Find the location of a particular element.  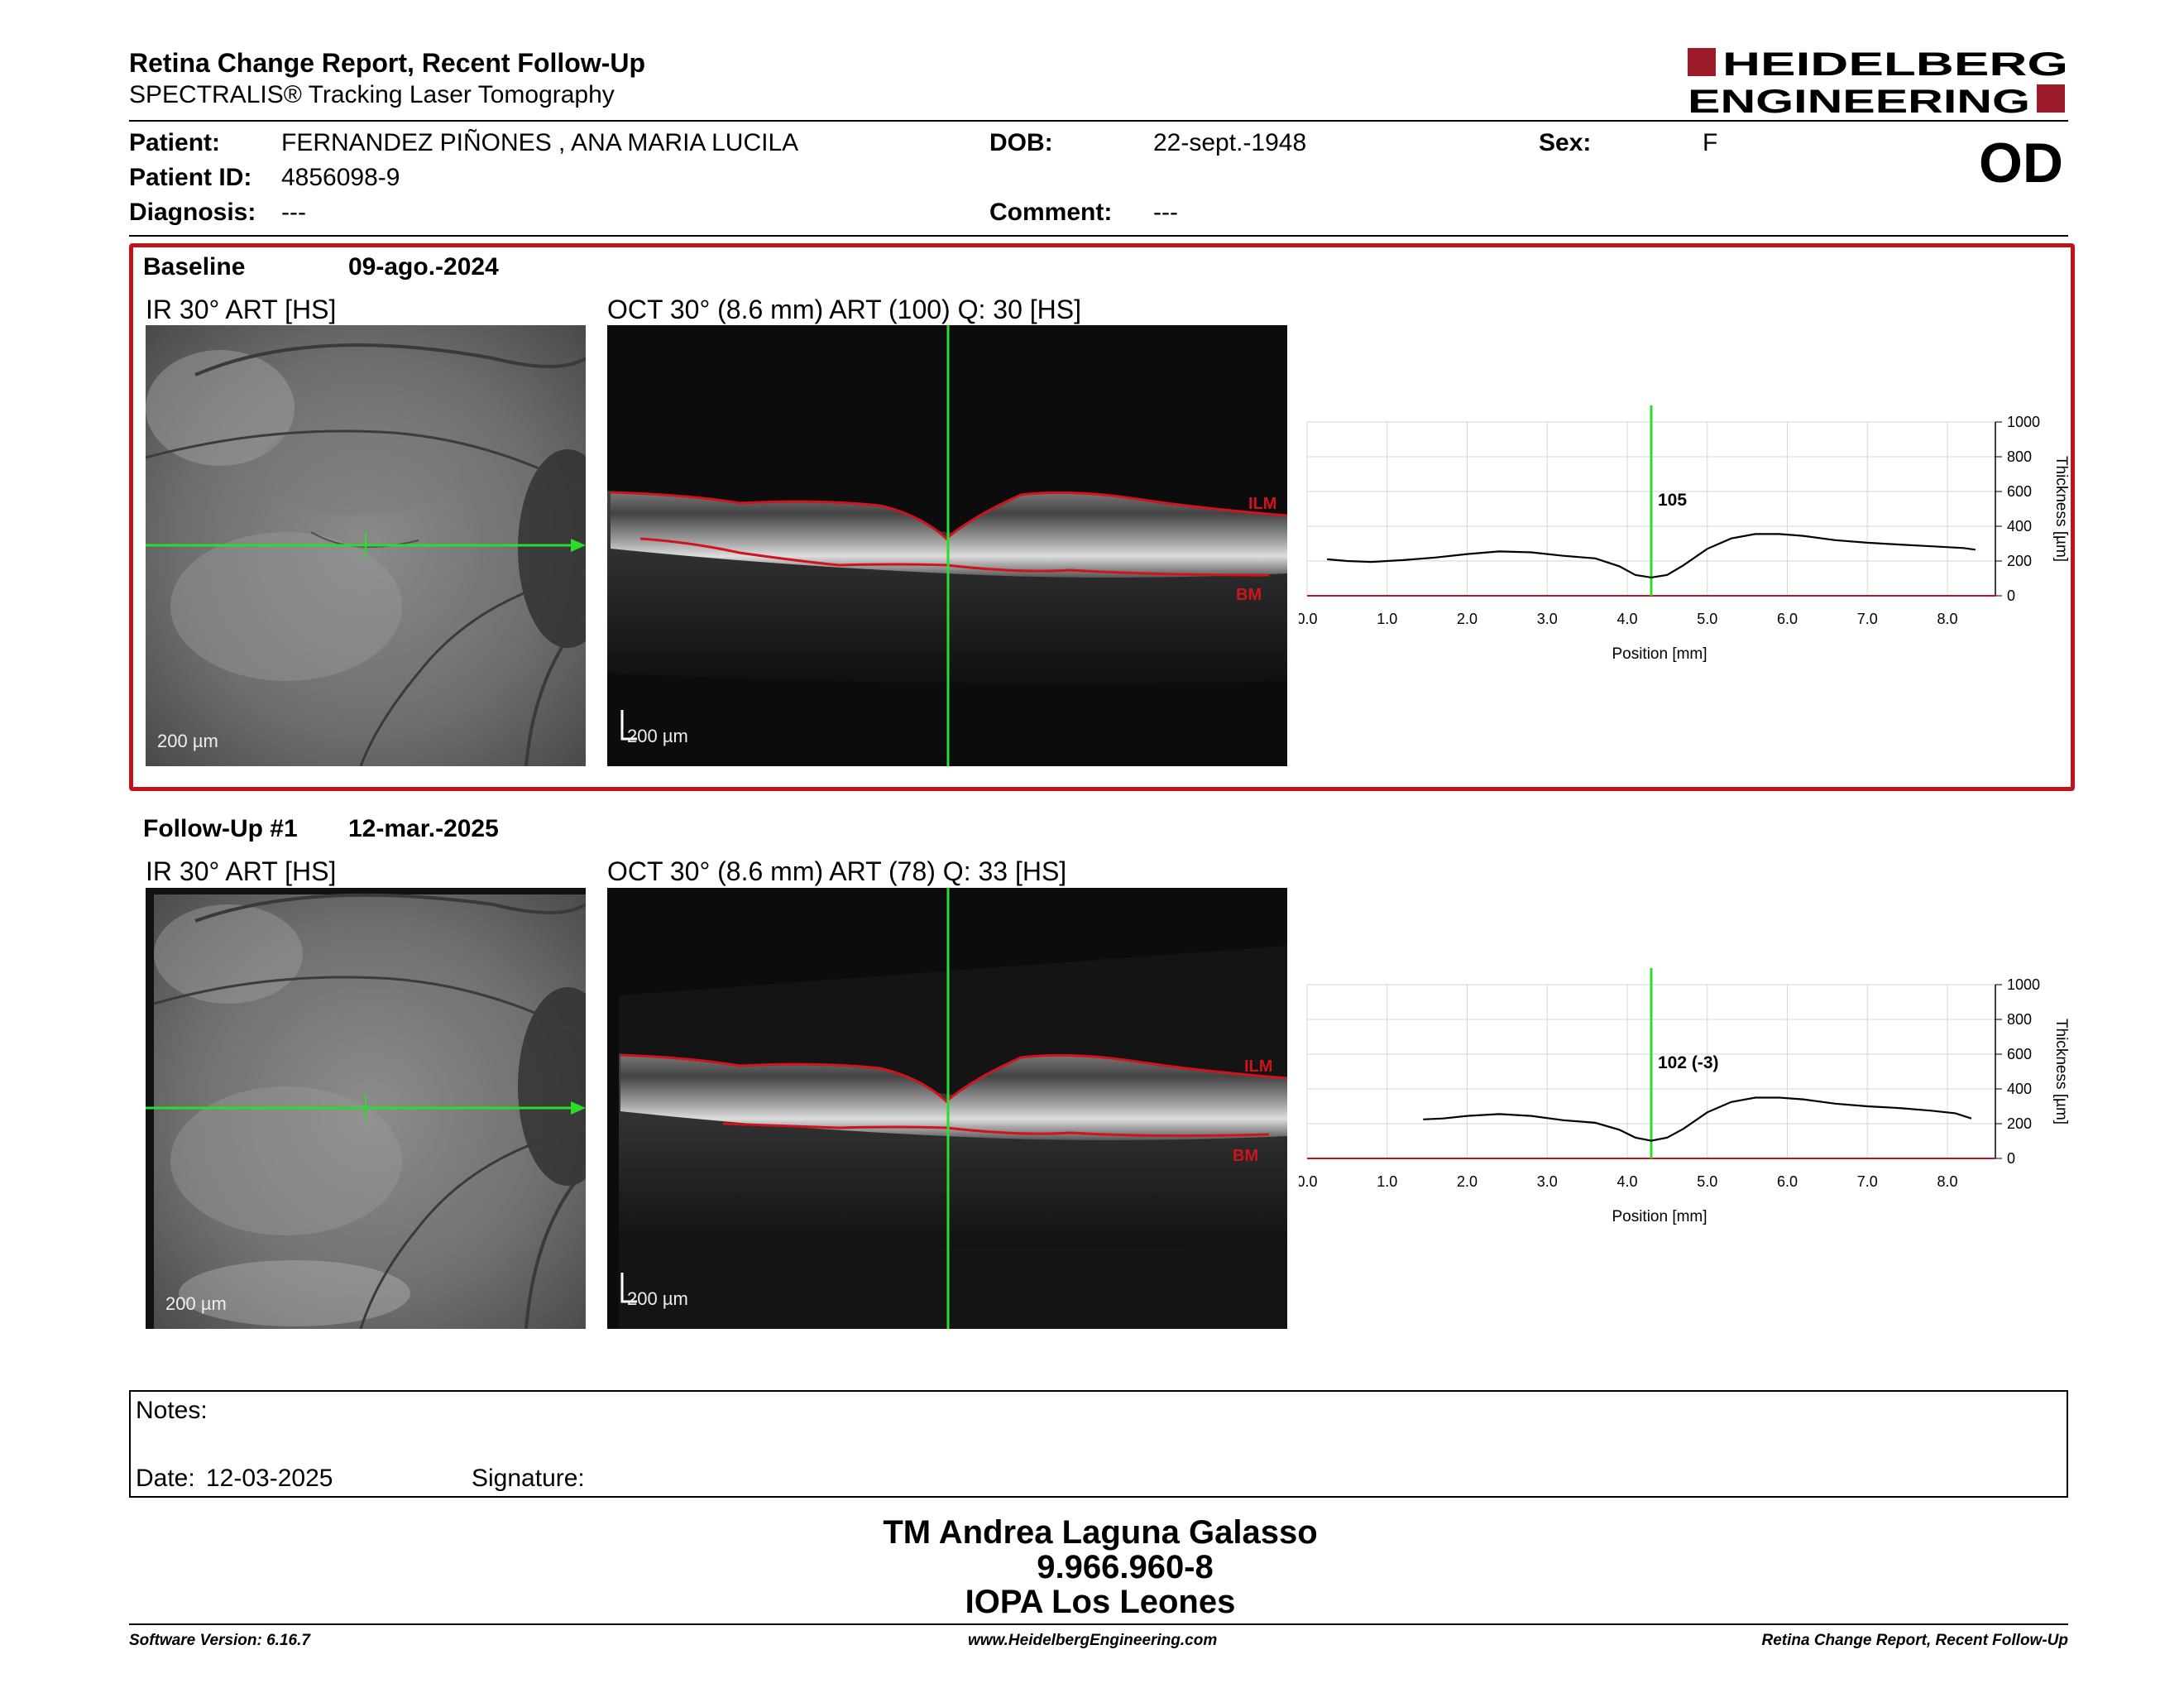

followup-date: 12-mar.-2025 is located at coordinates (423, 828).